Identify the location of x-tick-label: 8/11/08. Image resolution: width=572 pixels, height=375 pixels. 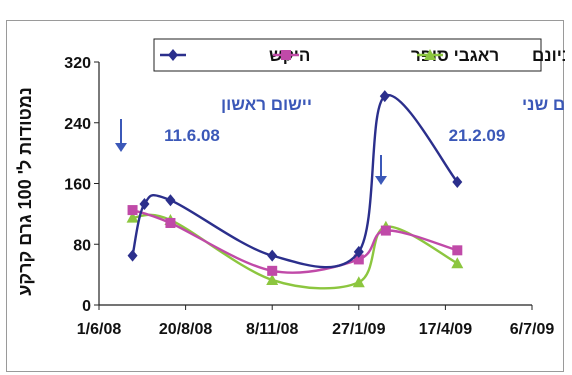
(272, 329).